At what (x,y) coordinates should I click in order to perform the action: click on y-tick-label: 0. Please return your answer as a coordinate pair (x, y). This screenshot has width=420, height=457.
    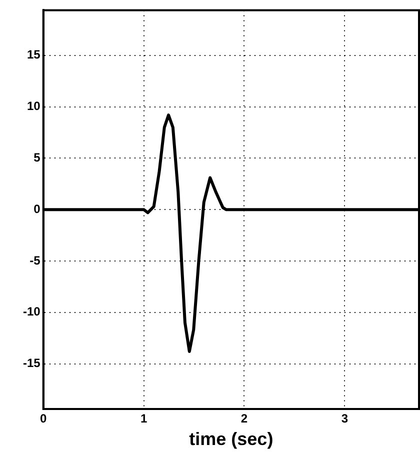
    Looking at the image, I should click on (37, 209).